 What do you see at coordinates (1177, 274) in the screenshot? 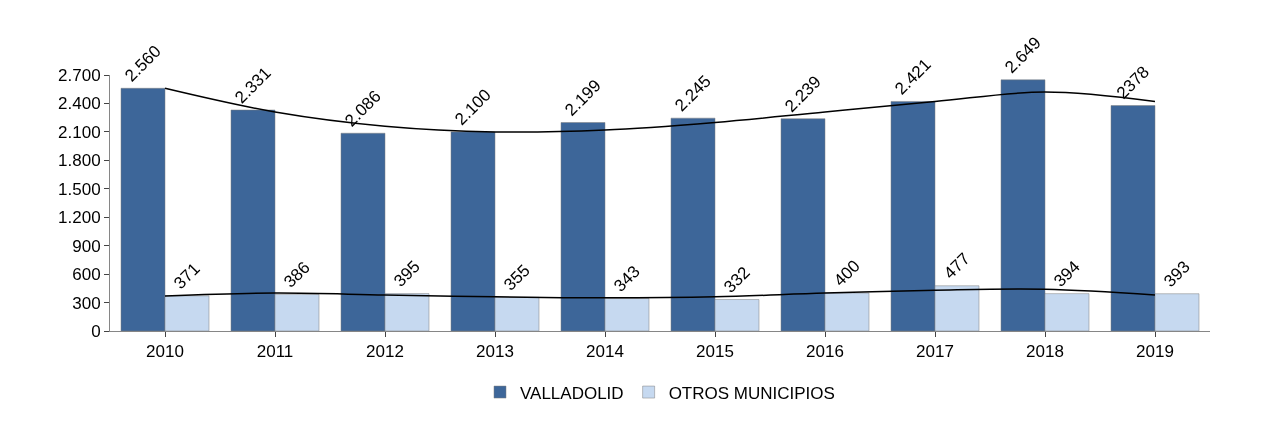
I see `data-label: 393` at bounding box center [1177, 274].